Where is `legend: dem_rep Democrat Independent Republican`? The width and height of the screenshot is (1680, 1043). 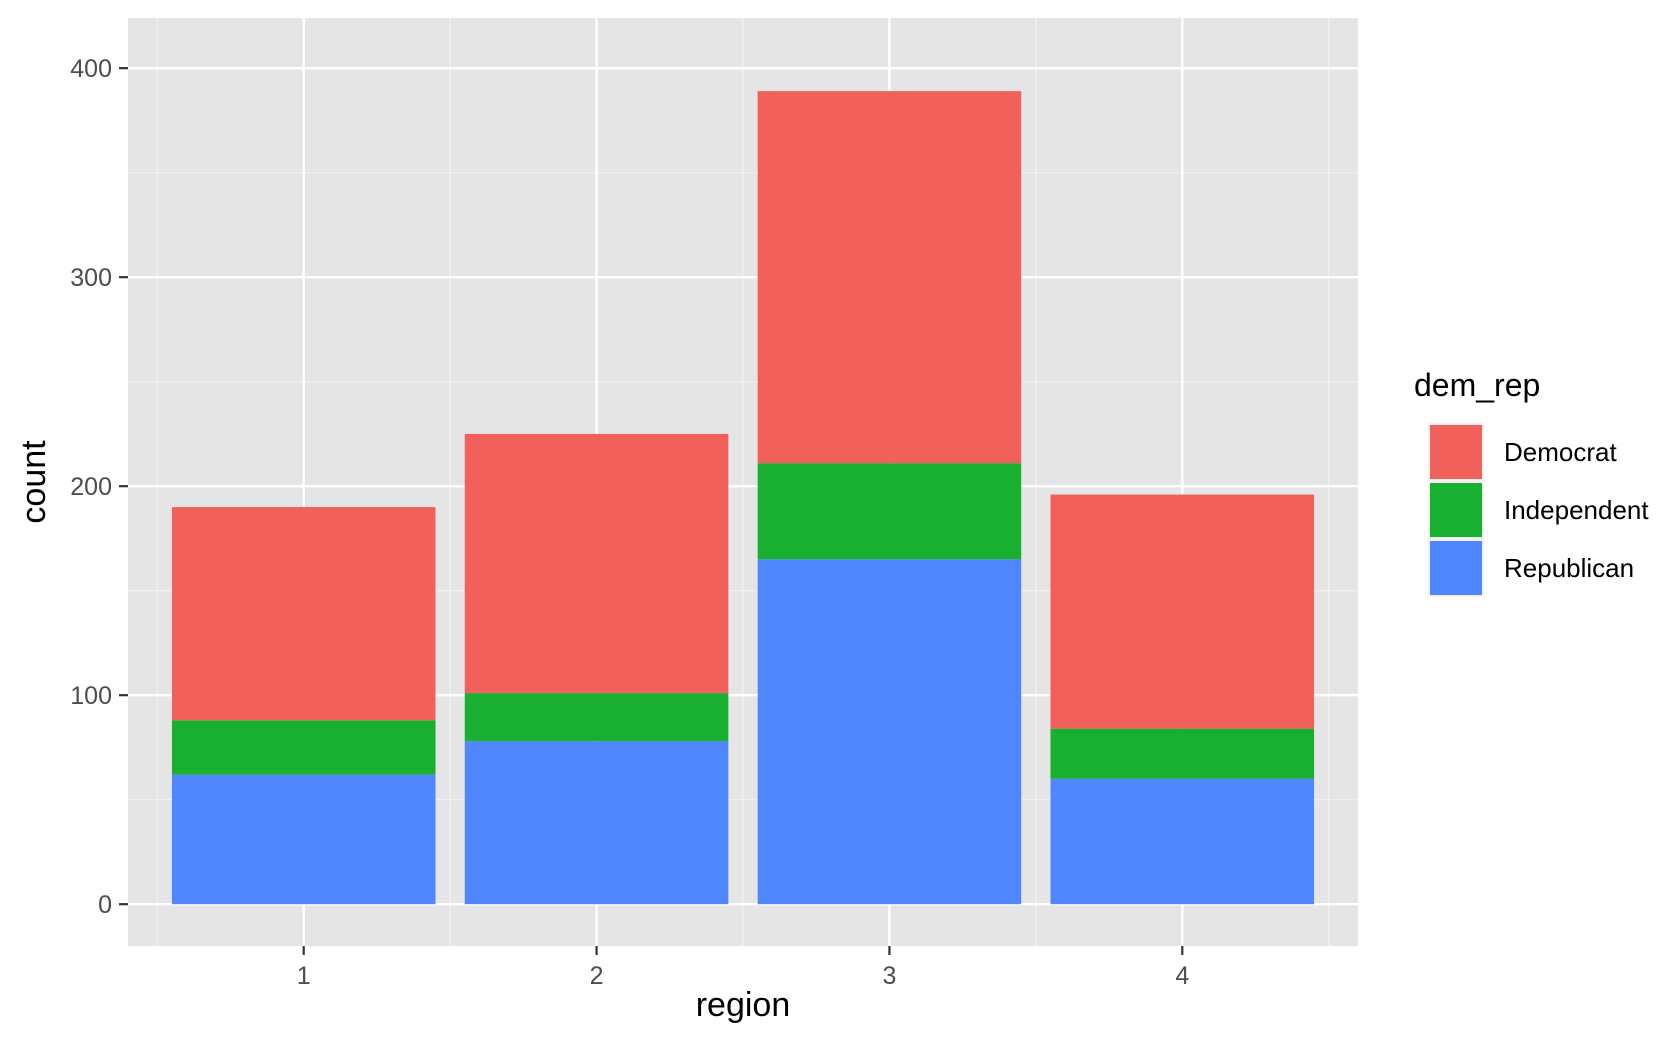 legend: dem_rep Democrat Independent Republican is located at coordinates (1531, 482).